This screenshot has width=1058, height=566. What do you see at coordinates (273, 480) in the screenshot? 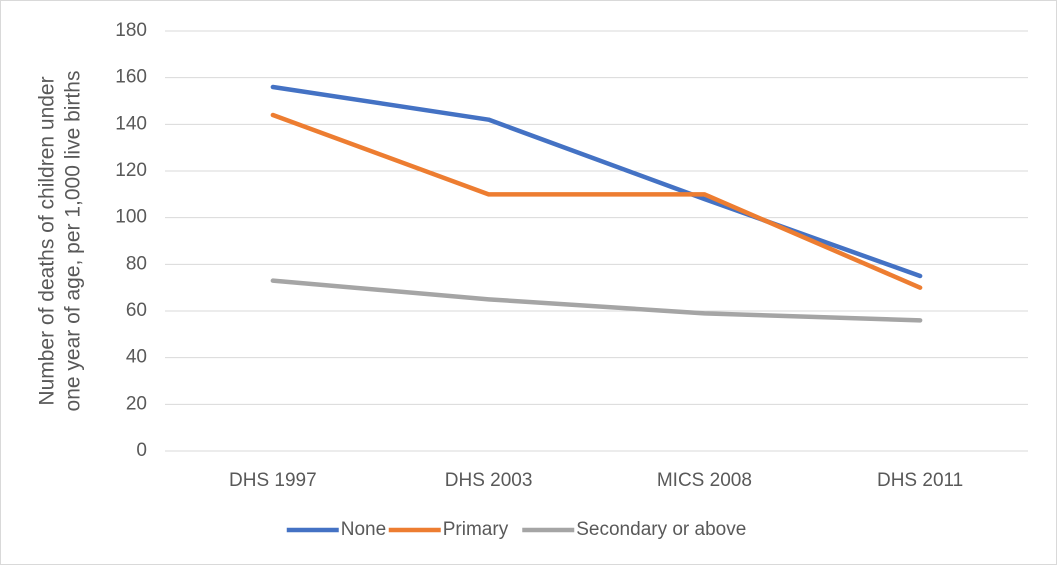
I see `x-tick-label: DHS 1997` at bounding box center [273, 480].